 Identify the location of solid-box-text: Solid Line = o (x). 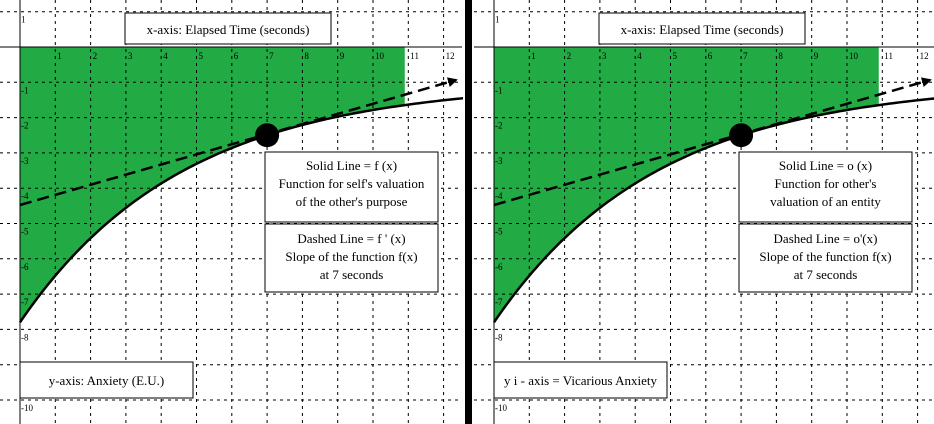
(825, 165).